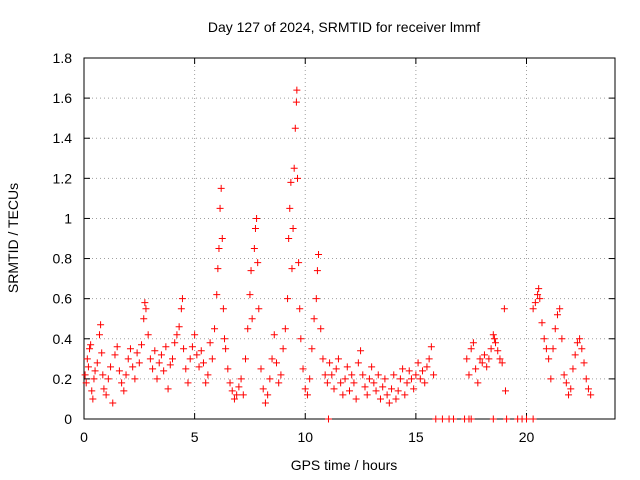  I want to click on x-axis-label: GPS time / hours, so click(344, 465).